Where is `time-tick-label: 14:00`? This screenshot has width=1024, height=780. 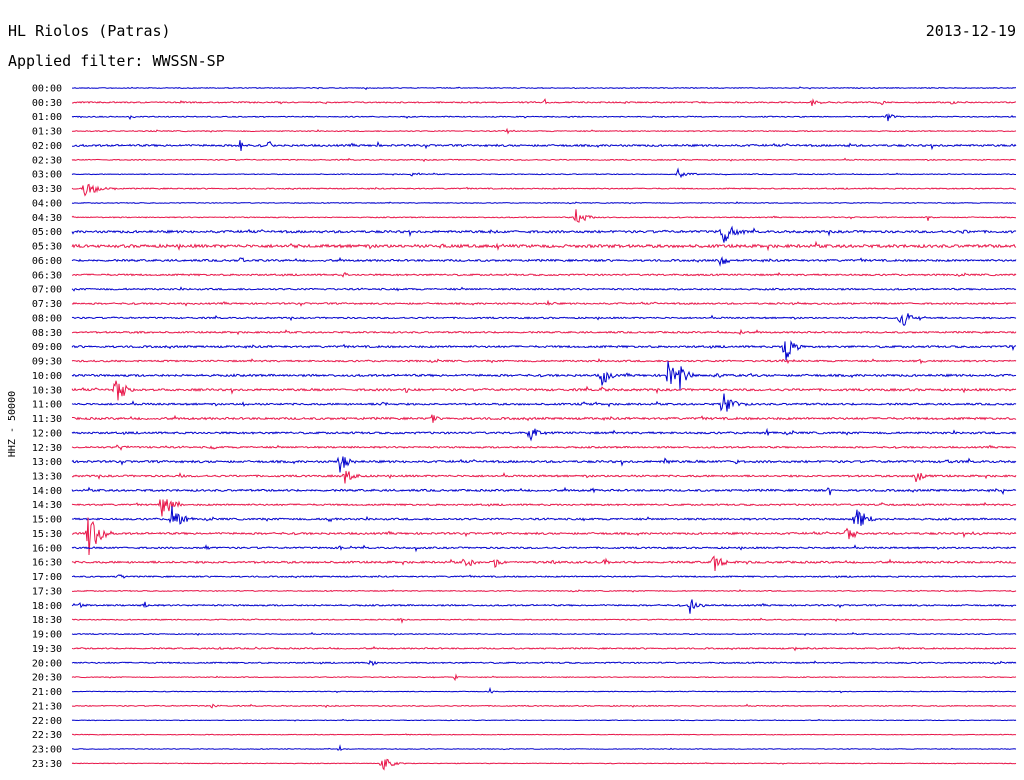
time-tick-label: 14:00 is located at coordinates (47, 491).